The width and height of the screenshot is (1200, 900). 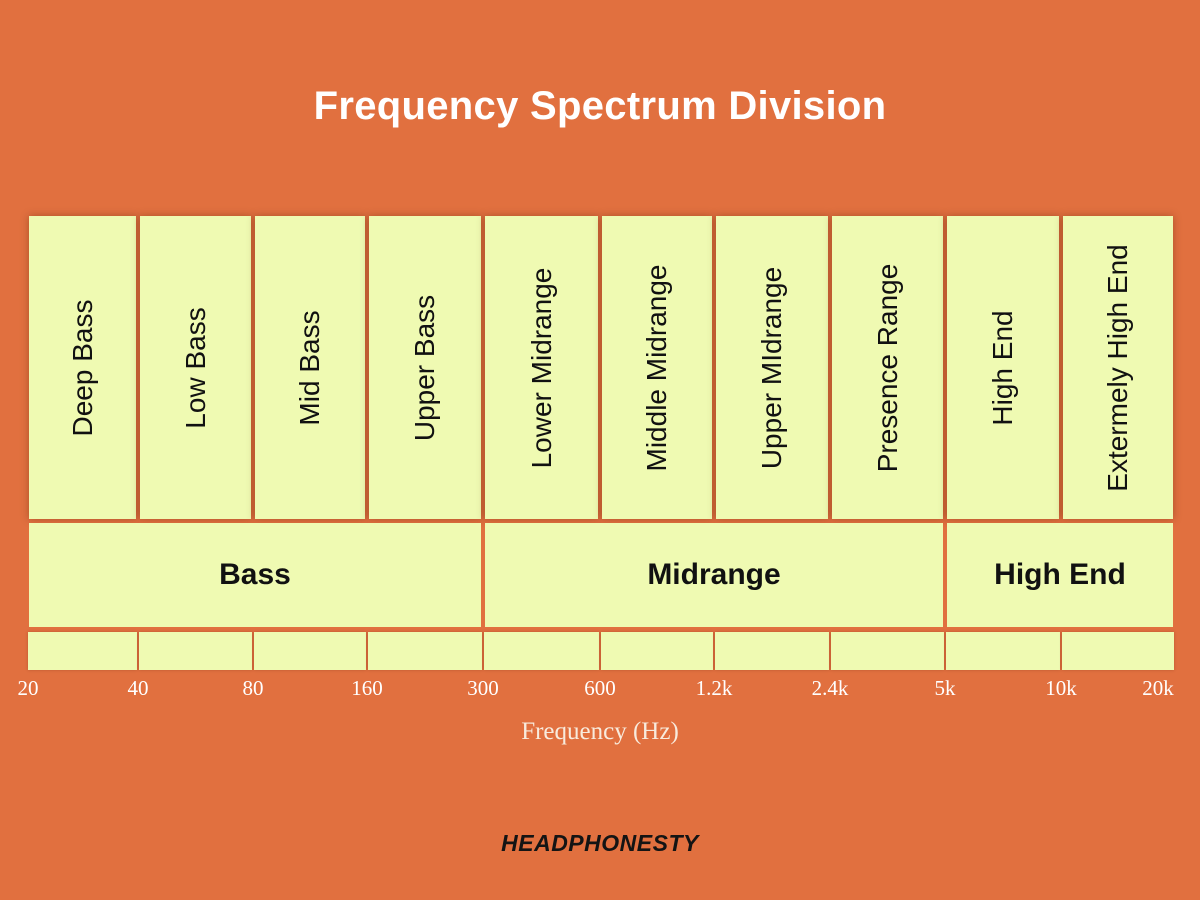 I want to click on band-column: Deep Bass, so click(x=82, y=367).